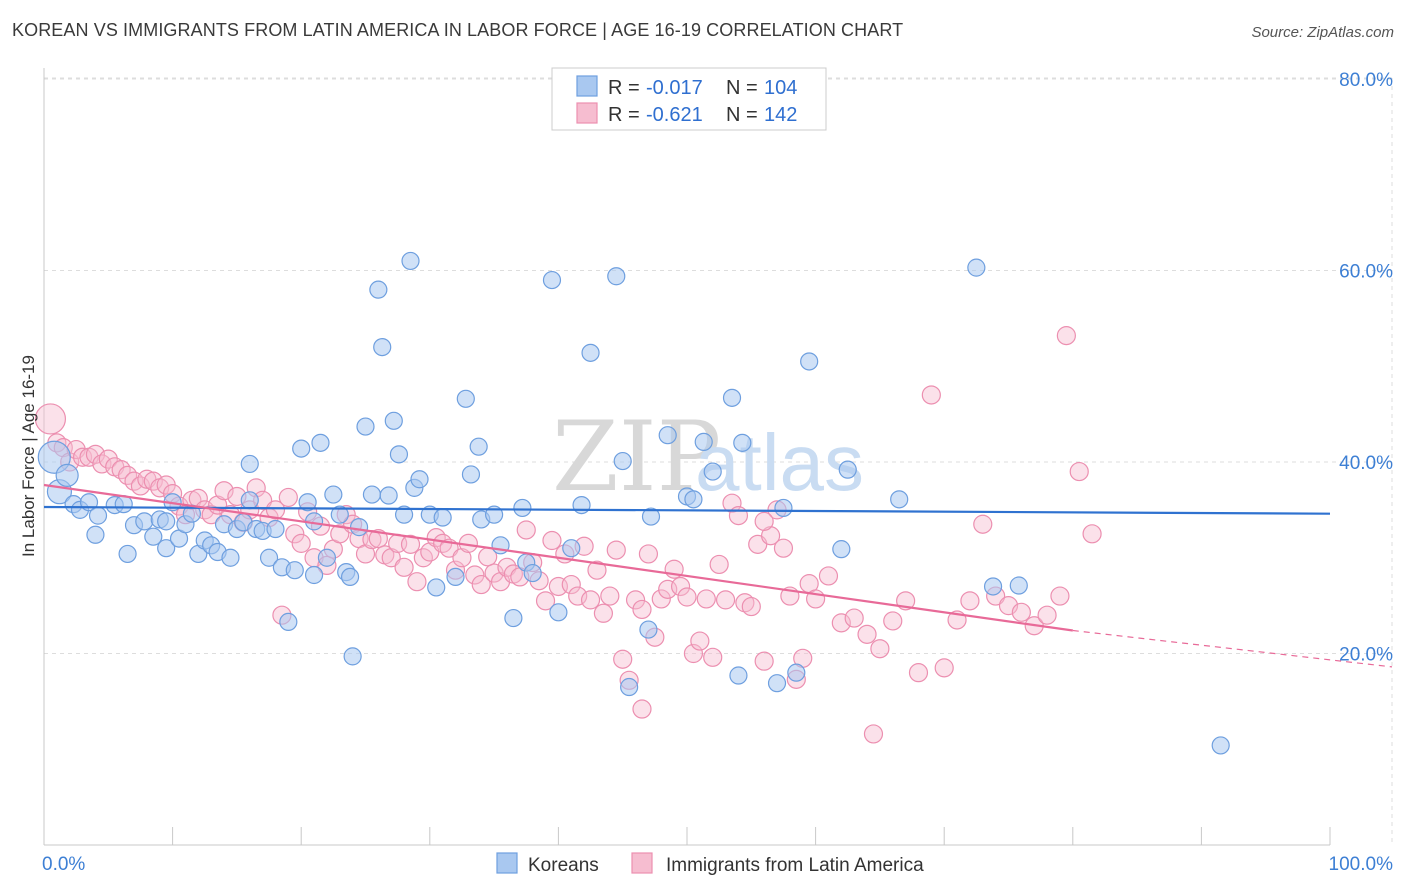 The width and height of the screenshot is (1406, 892). I want to click on legend-n-label-2: N =, so click(742, 115).